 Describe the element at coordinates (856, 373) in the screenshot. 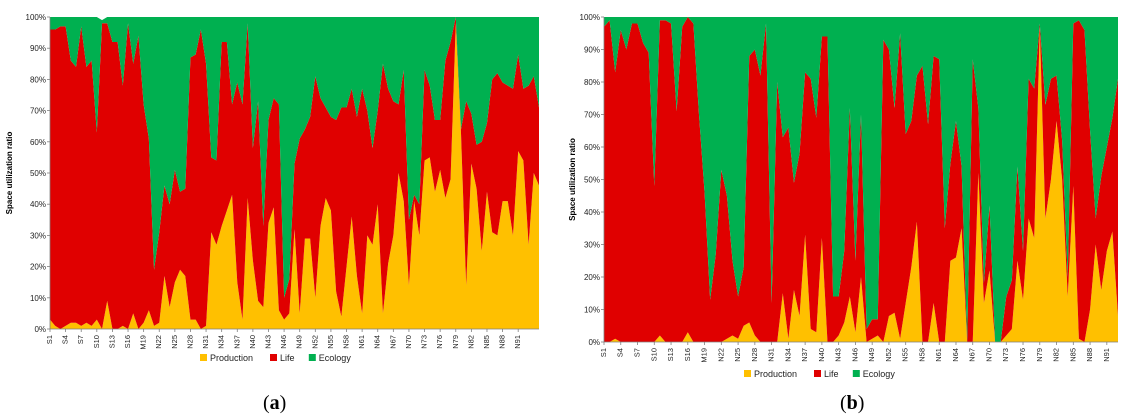

I see `legend-swatch-ecology` at that location.